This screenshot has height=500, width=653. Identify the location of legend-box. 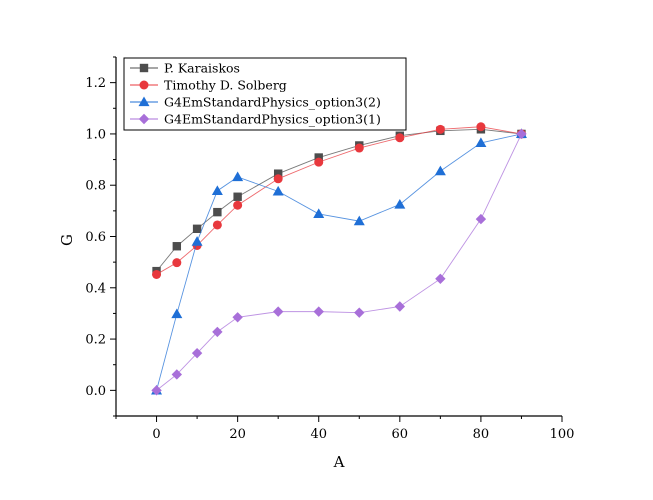
(265, 94).